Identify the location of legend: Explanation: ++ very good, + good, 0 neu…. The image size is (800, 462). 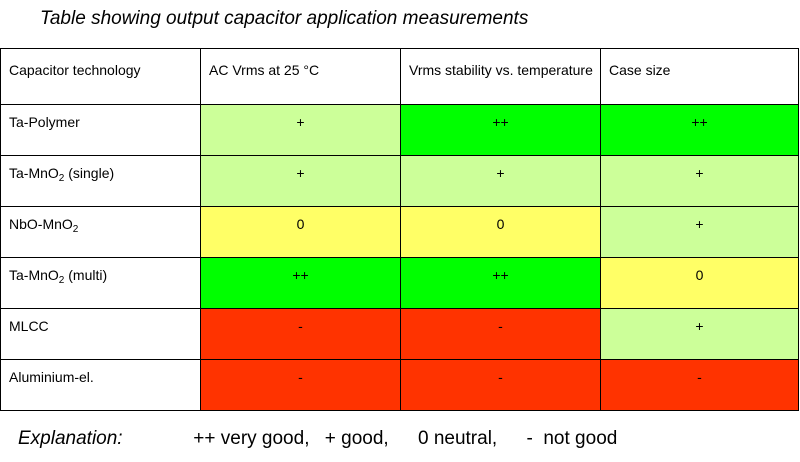
(322, 439).